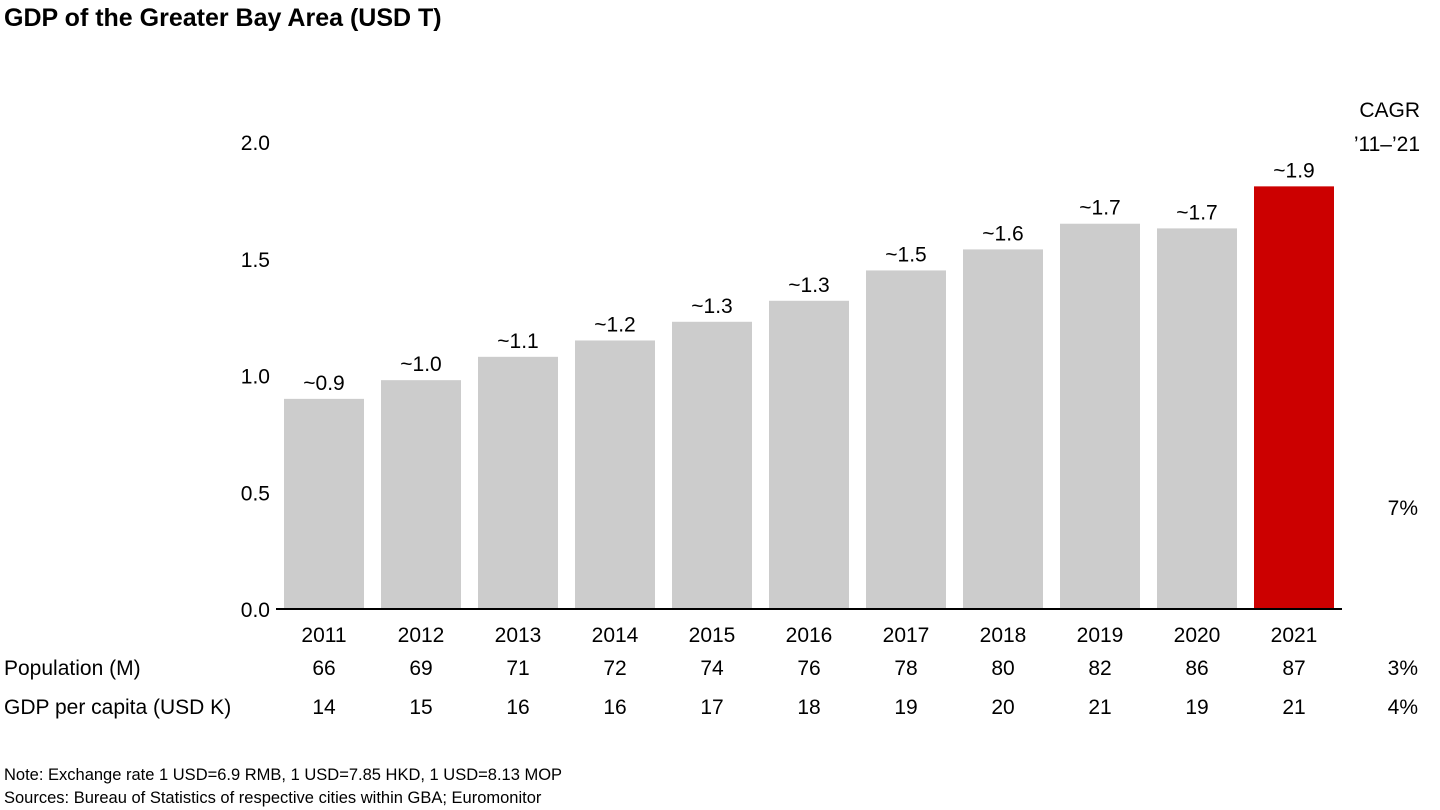  I want to click on row-value: 78, so click(905, 668).